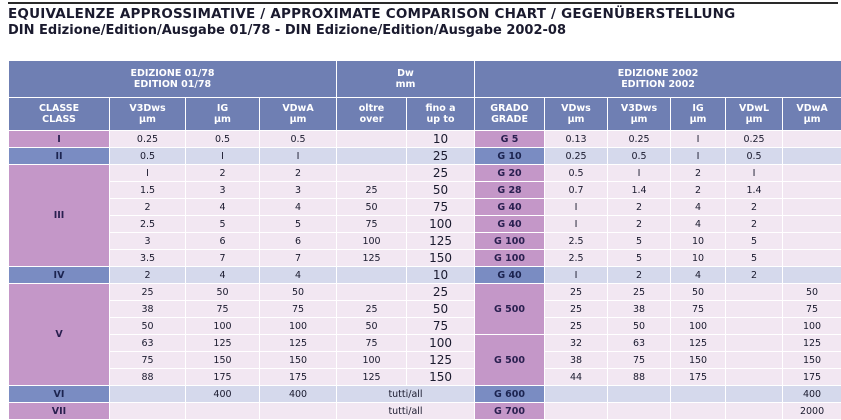 Image resolution: width=841 pixels, height=420 pixels. I want to click on cell-upto: 100, so click(441, 224).